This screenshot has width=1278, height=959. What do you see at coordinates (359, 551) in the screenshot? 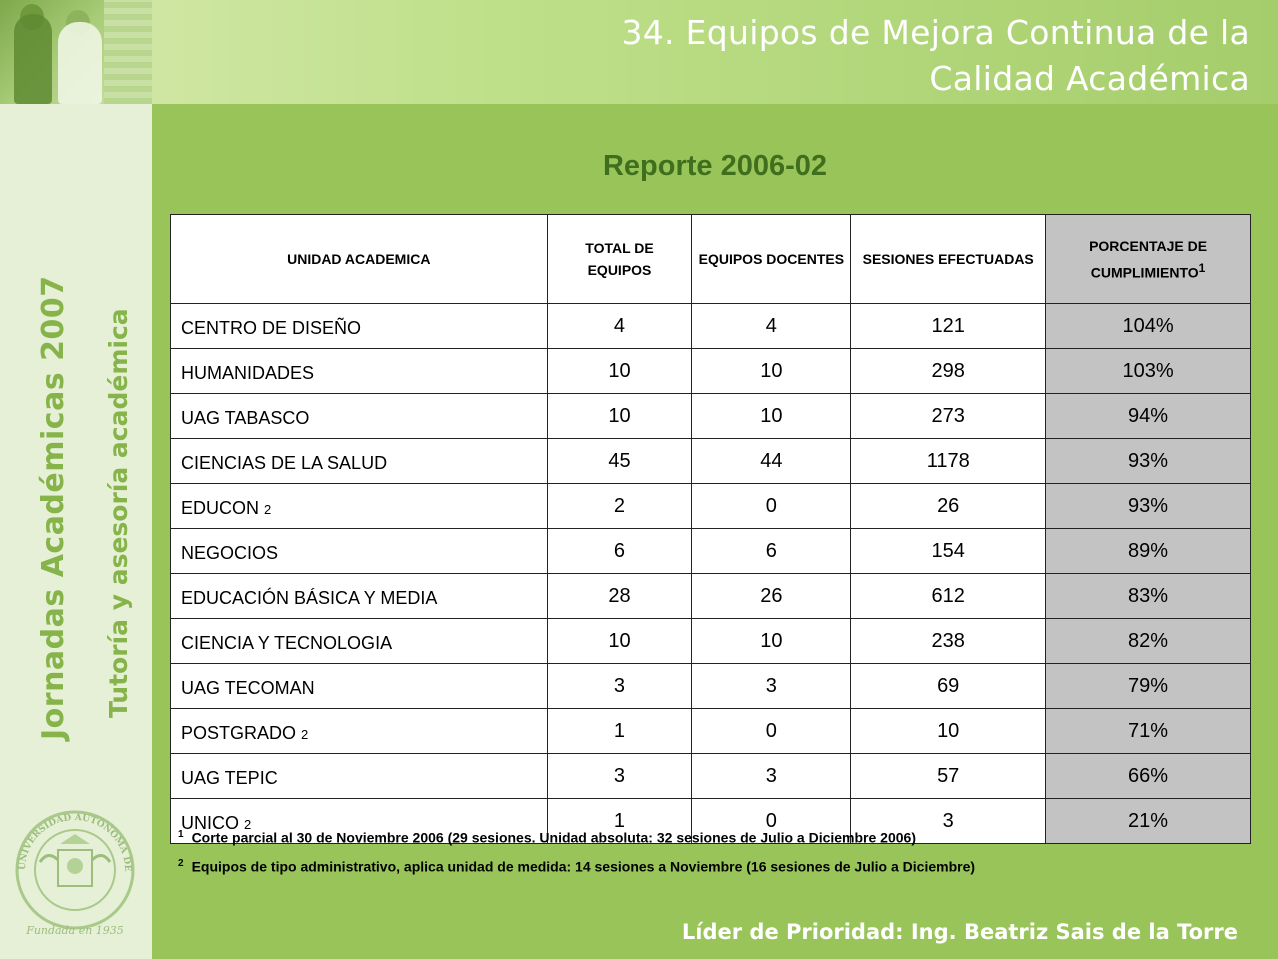
I see `unit-cell: NEGOCIOS` at bounding box center [359, 551].